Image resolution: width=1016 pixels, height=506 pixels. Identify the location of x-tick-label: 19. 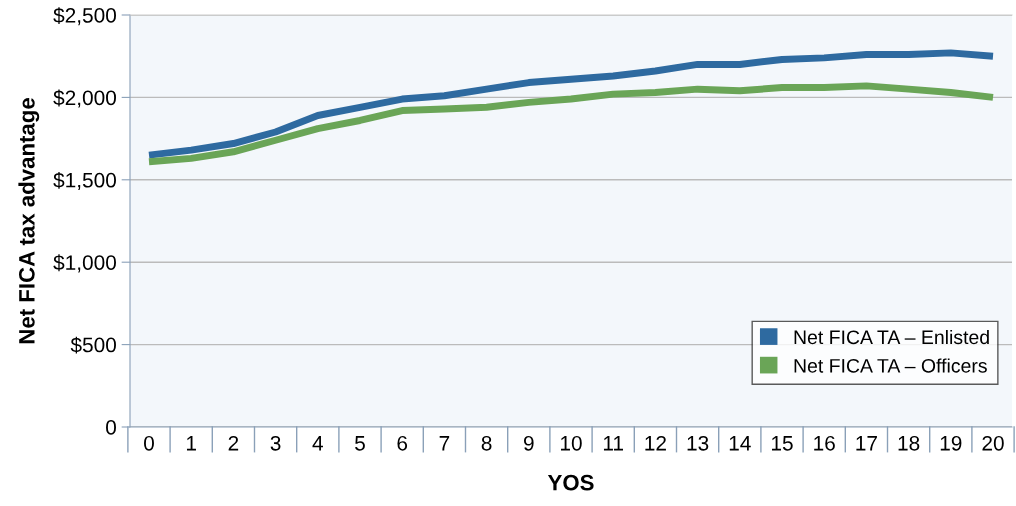
(951, 443).